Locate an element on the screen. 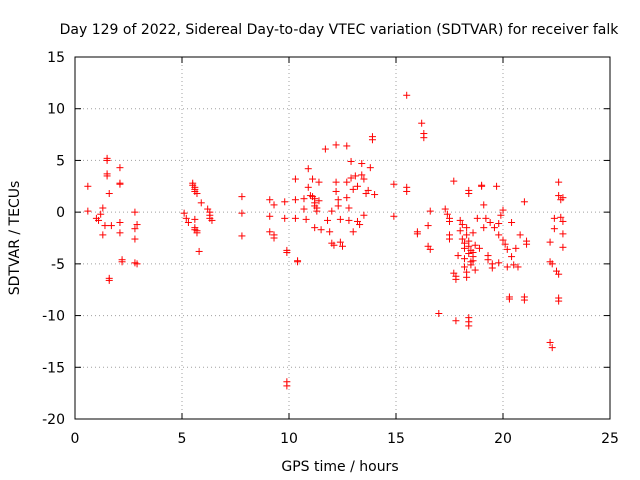  y-tick-label: 15 is located at coordinates (56, 58).